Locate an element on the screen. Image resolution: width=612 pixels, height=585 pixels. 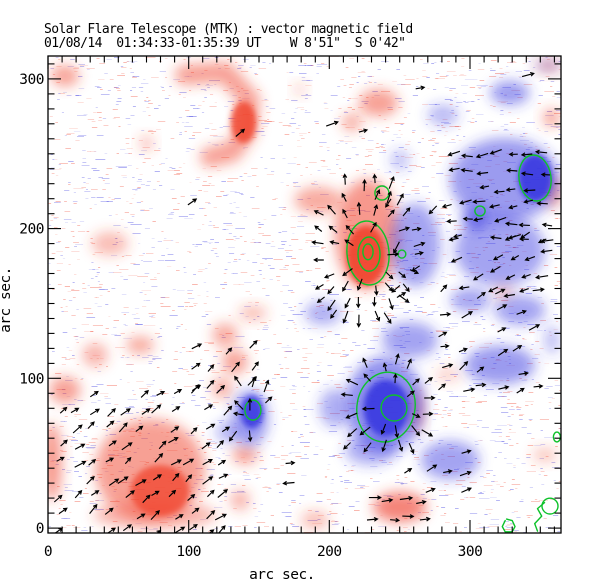
x-tick-label: 200 is located at coordinates (329, 552).